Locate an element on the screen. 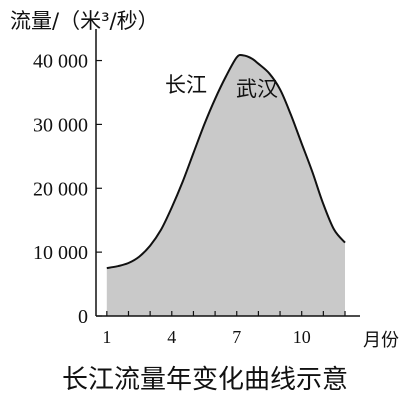  y-tick-label: 10 000 is located at coordinates (60, 253).